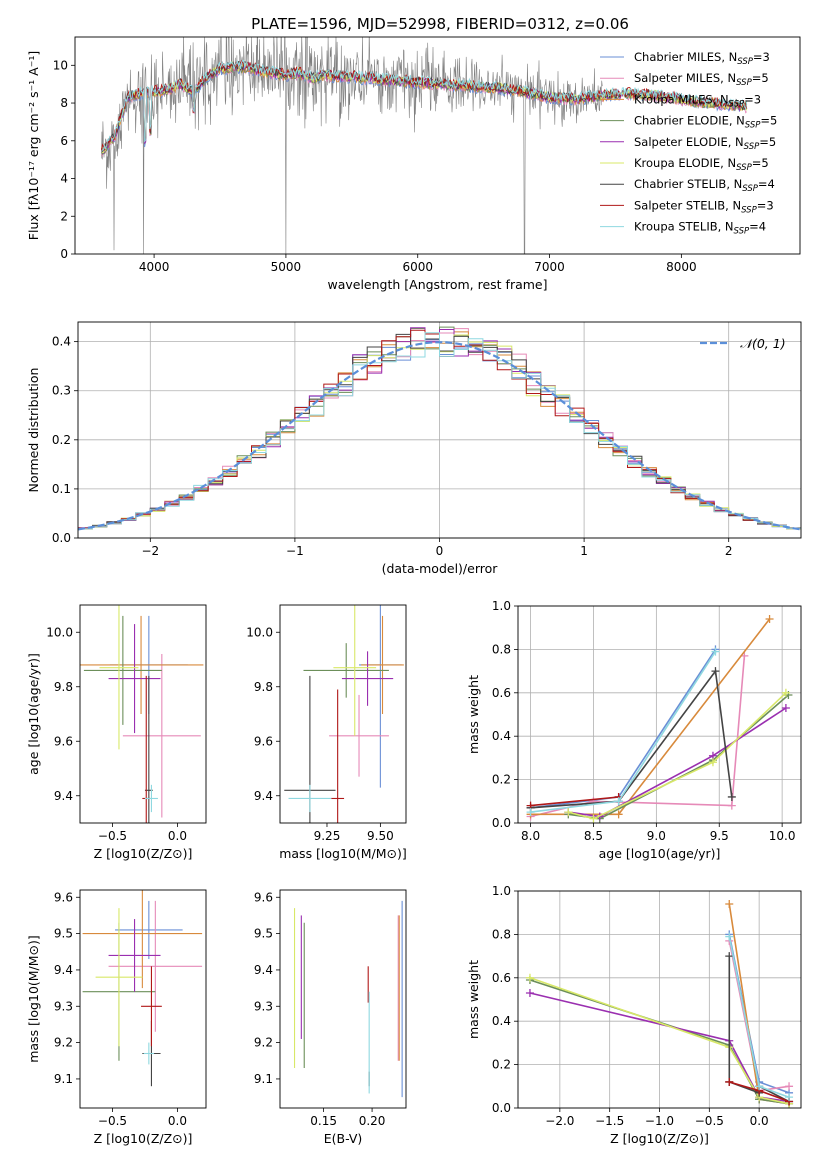 This screenshot has width=819, height=1170. Describe the element at coordinates (659, 1121) in the screenshot. I see `x-tick-label: −1.0` at that location.